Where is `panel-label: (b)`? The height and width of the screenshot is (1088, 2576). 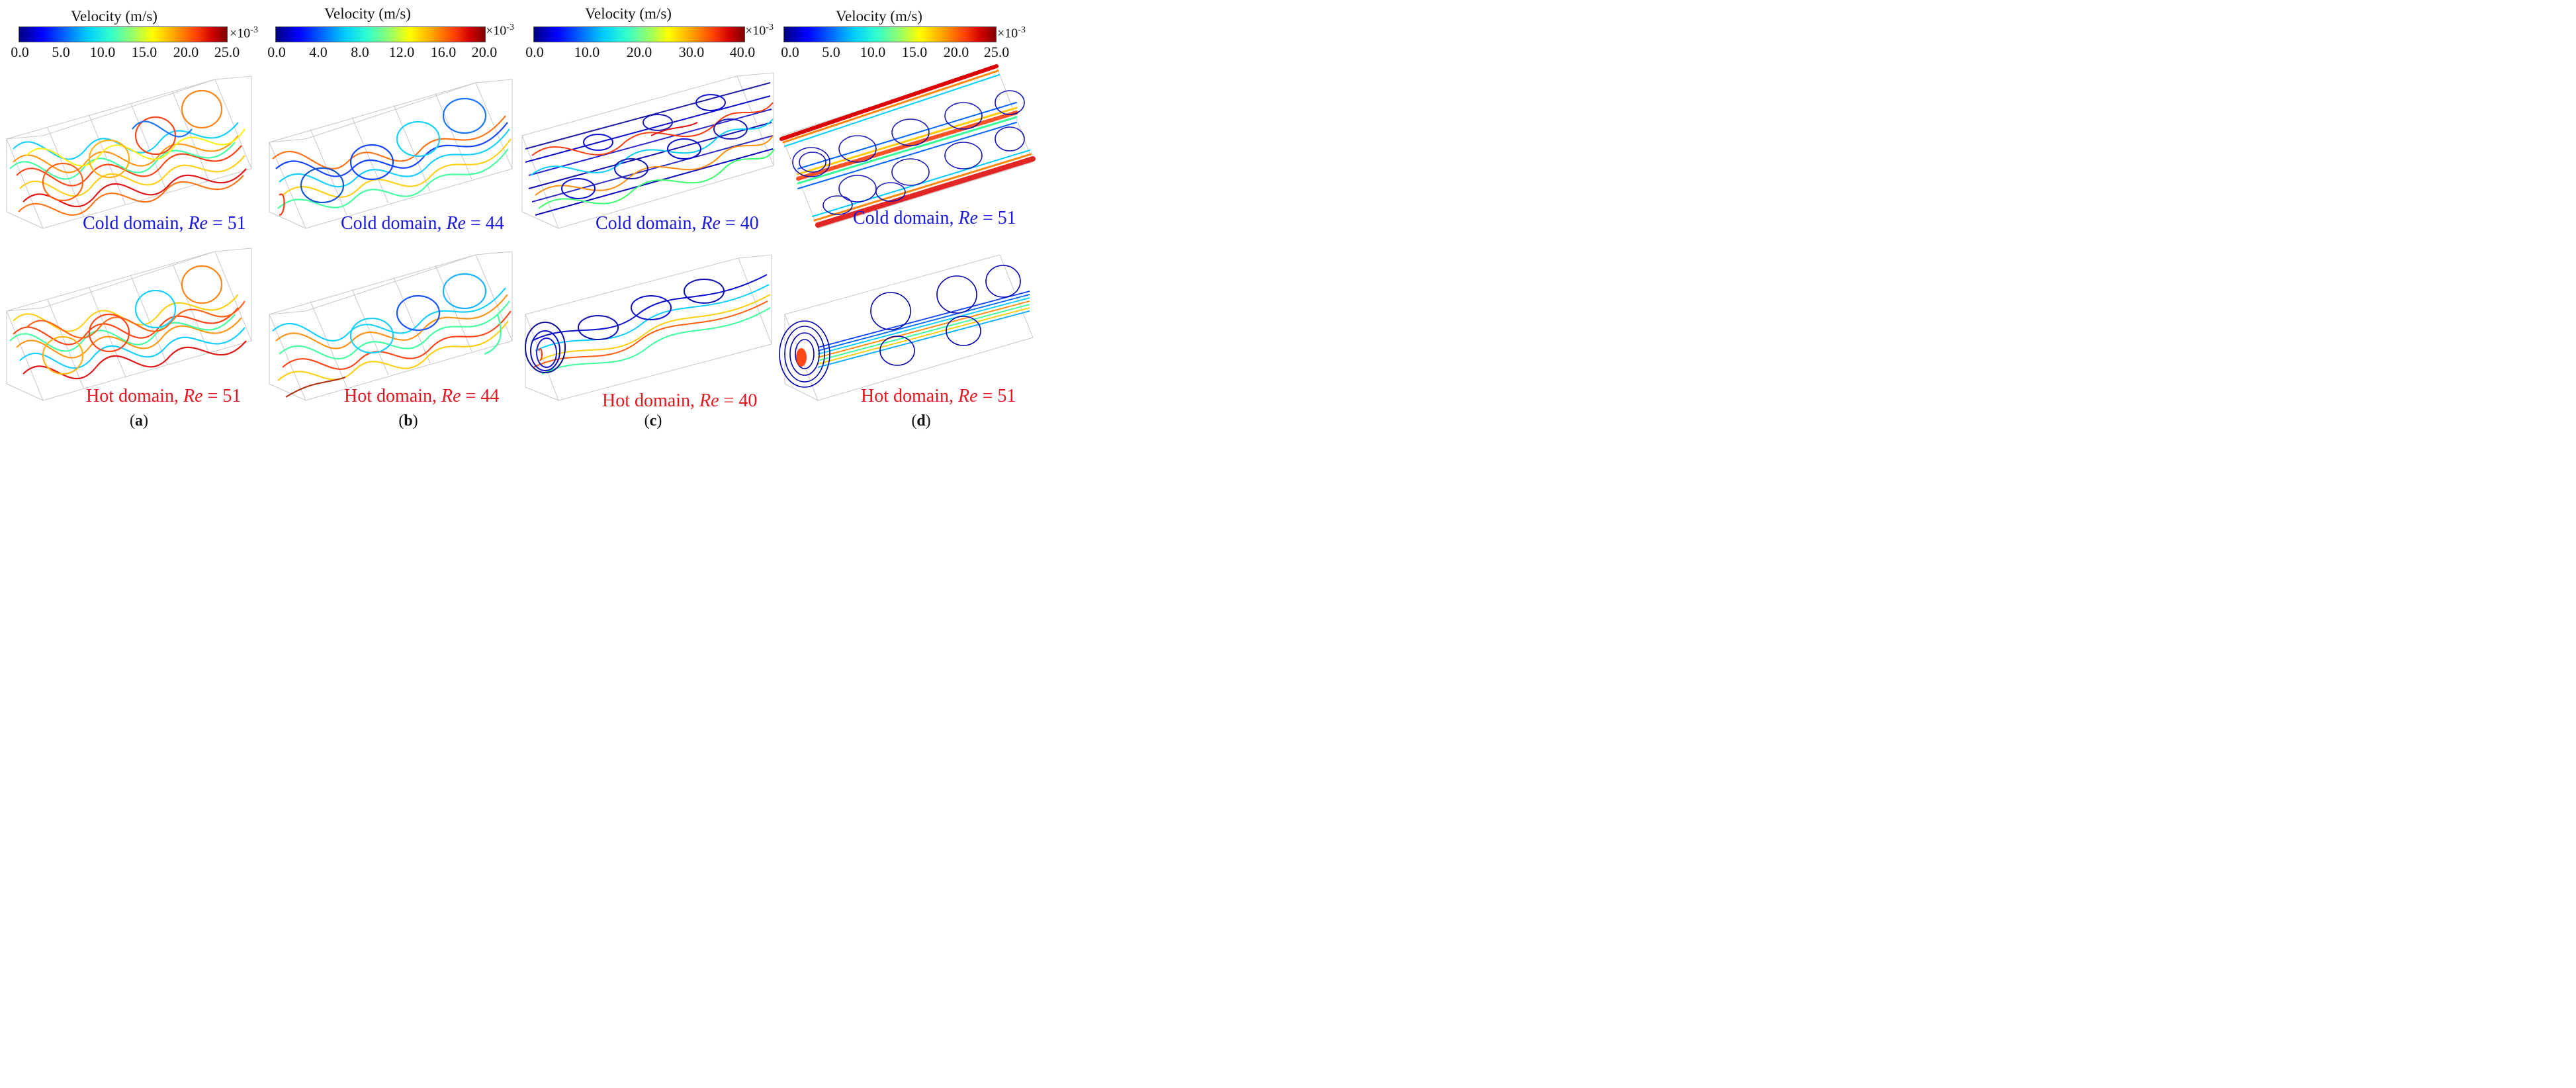
panel-label: (b) is located at coordinates (408, 421).